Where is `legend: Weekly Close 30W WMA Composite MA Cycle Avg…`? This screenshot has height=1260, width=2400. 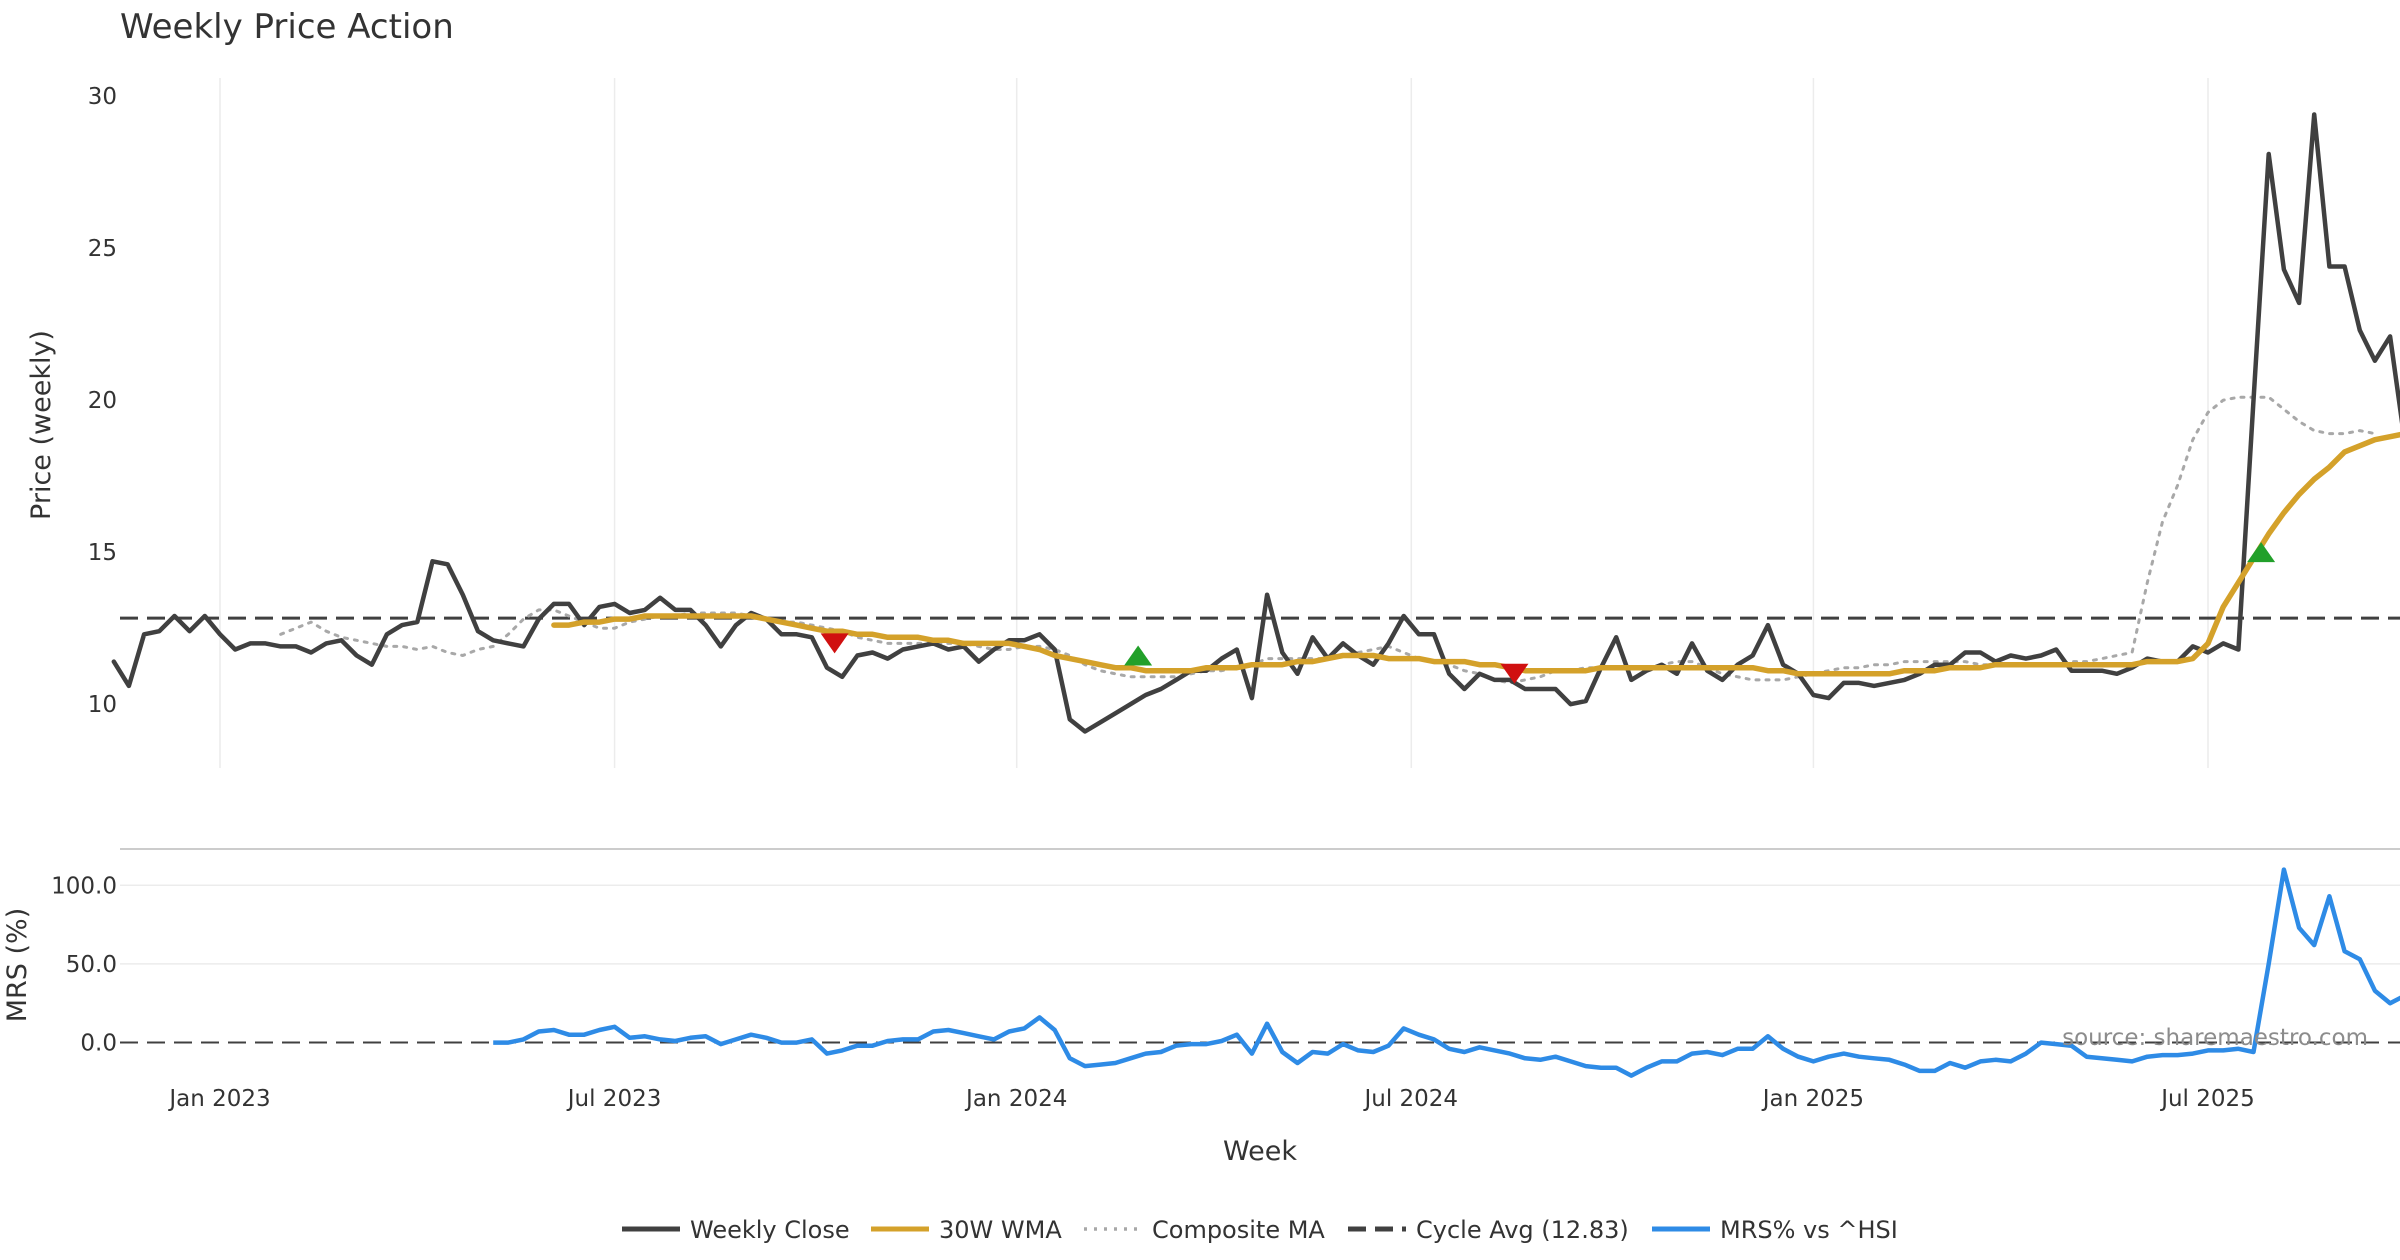
legend: Weekly Close 30W WMA Composite MA Cycle Avg… is located at coordinates (1260, 1230).